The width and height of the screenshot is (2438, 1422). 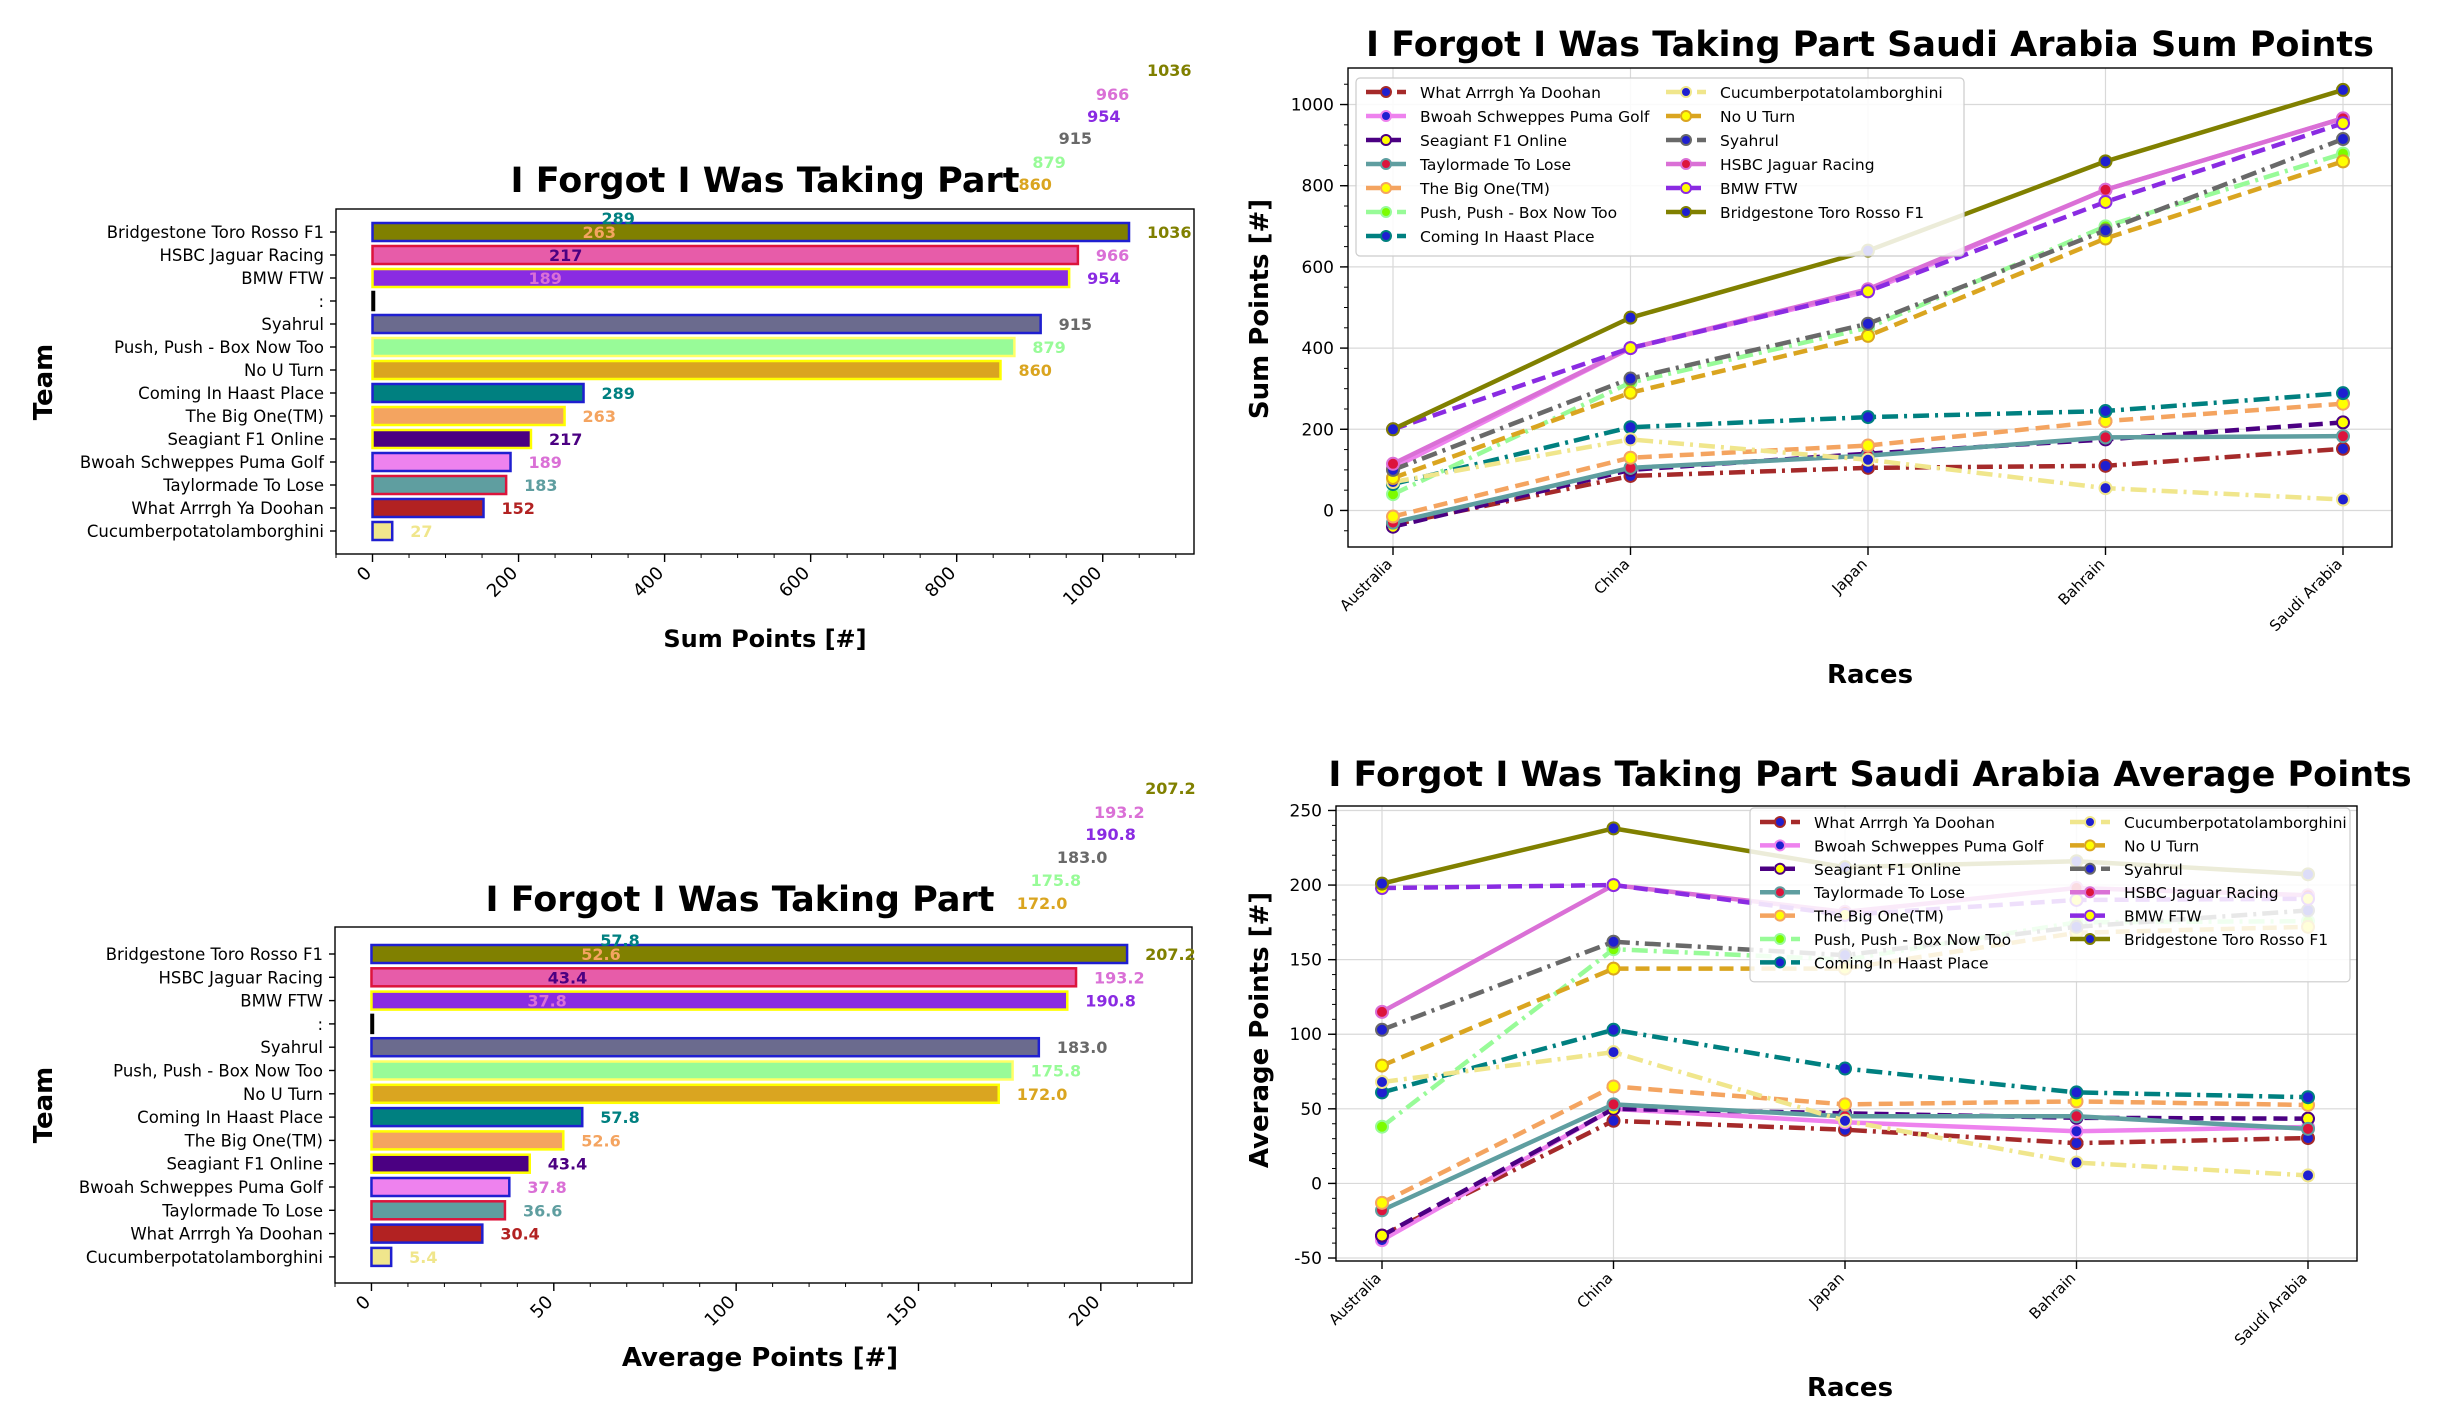 I want to click on x-tick-label: 600, so click(x=794, y=582).